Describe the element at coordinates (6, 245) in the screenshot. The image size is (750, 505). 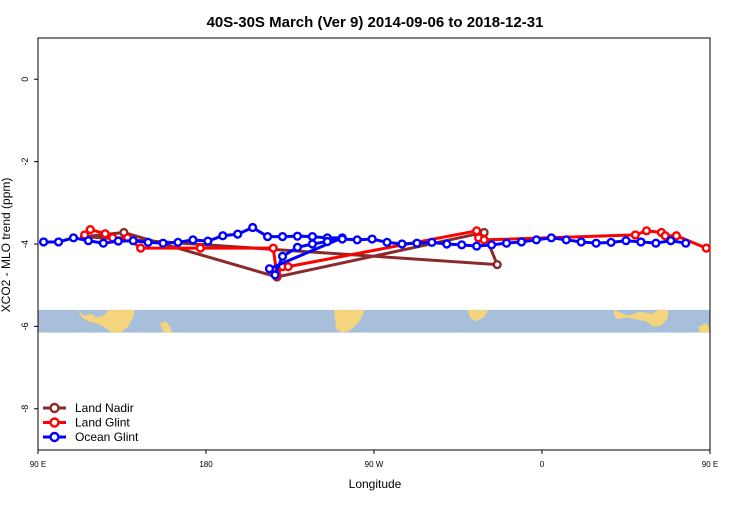
I see `y-axis-label: XCO2 - MLO trend (ppm)` at that location.